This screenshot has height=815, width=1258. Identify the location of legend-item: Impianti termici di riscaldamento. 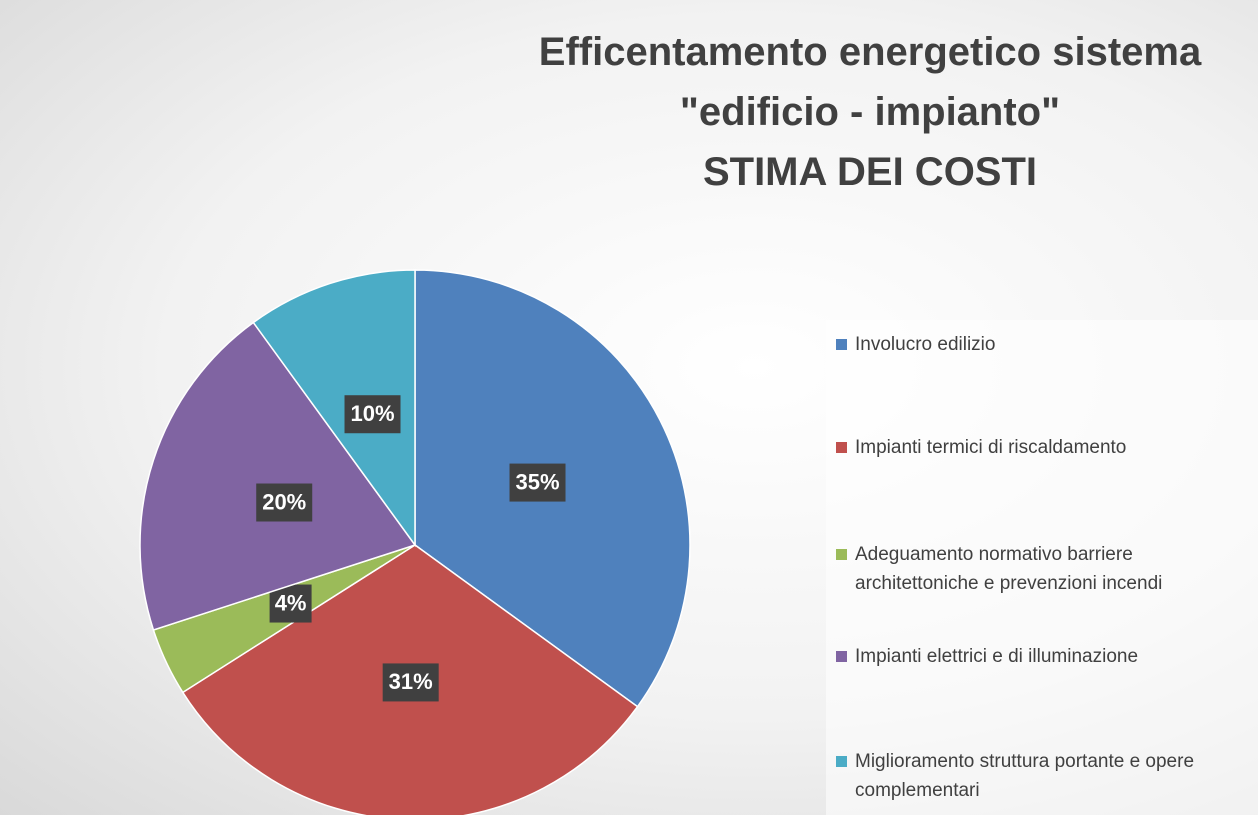
(1041, 447).